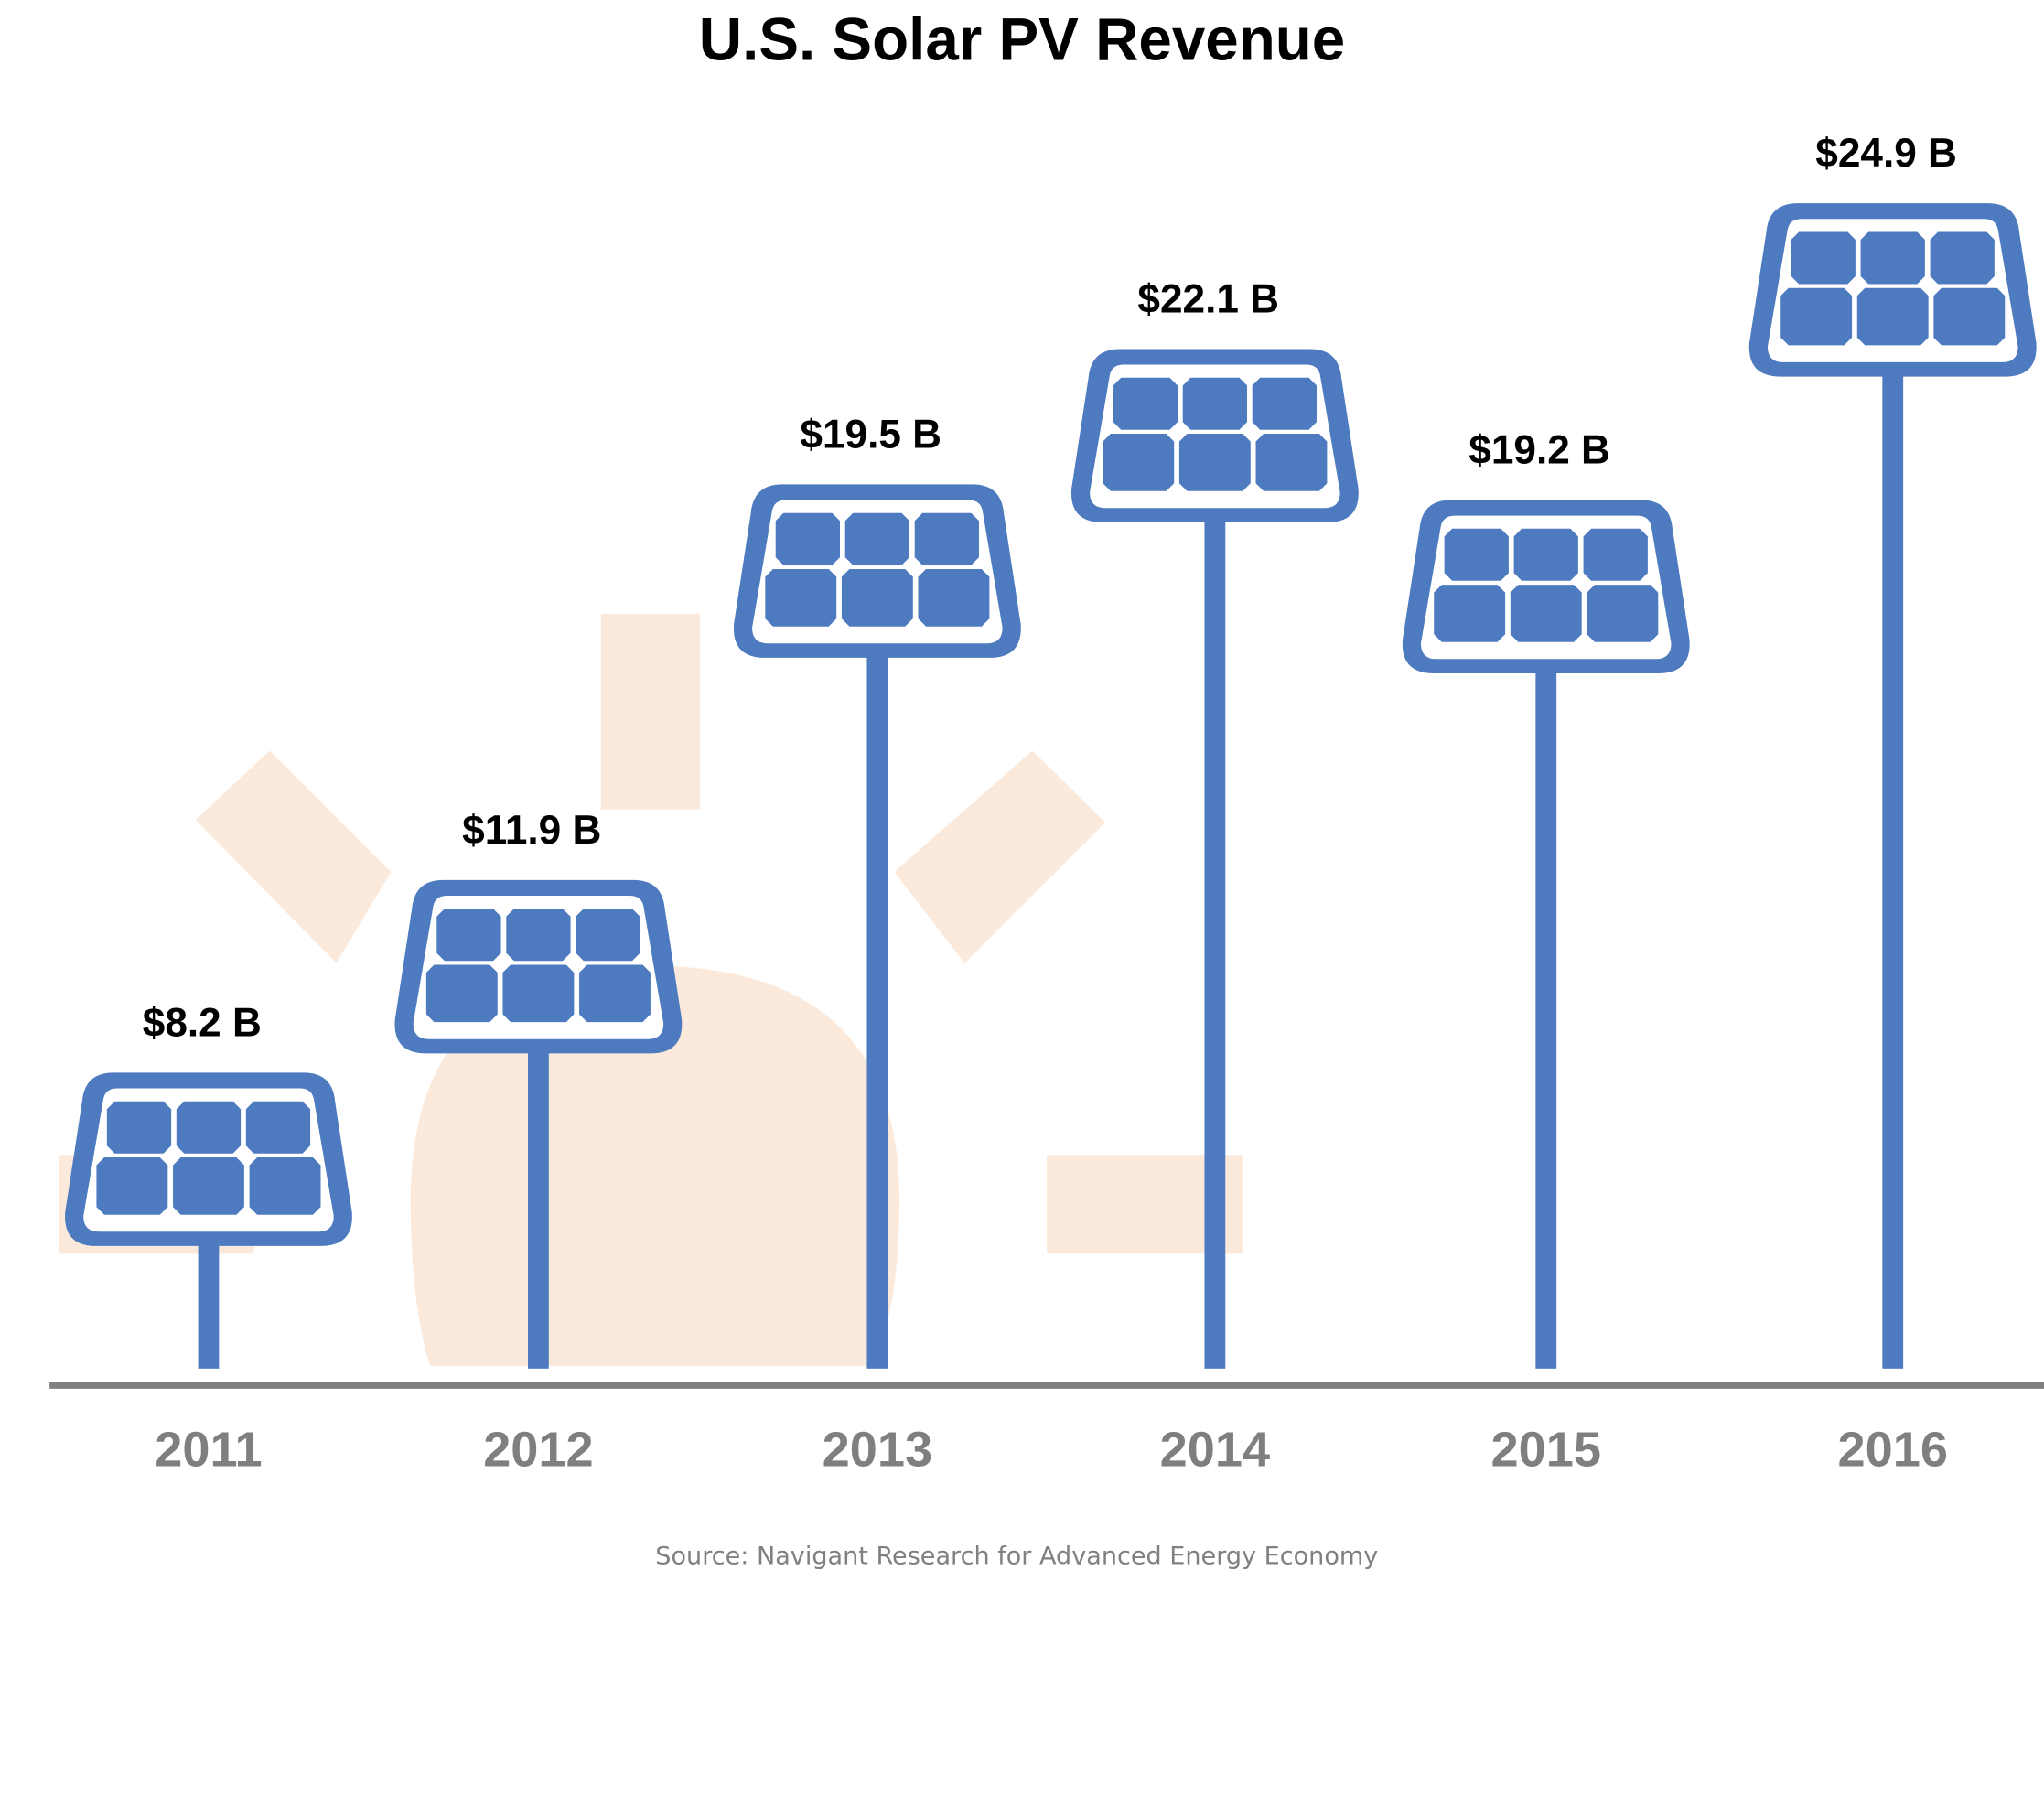 The width and height of the screenshot is (2044, 1796). Describe the element at coordinates (1539, 450) in the screenshot. I see `value-label: $19.2 B` at that location.